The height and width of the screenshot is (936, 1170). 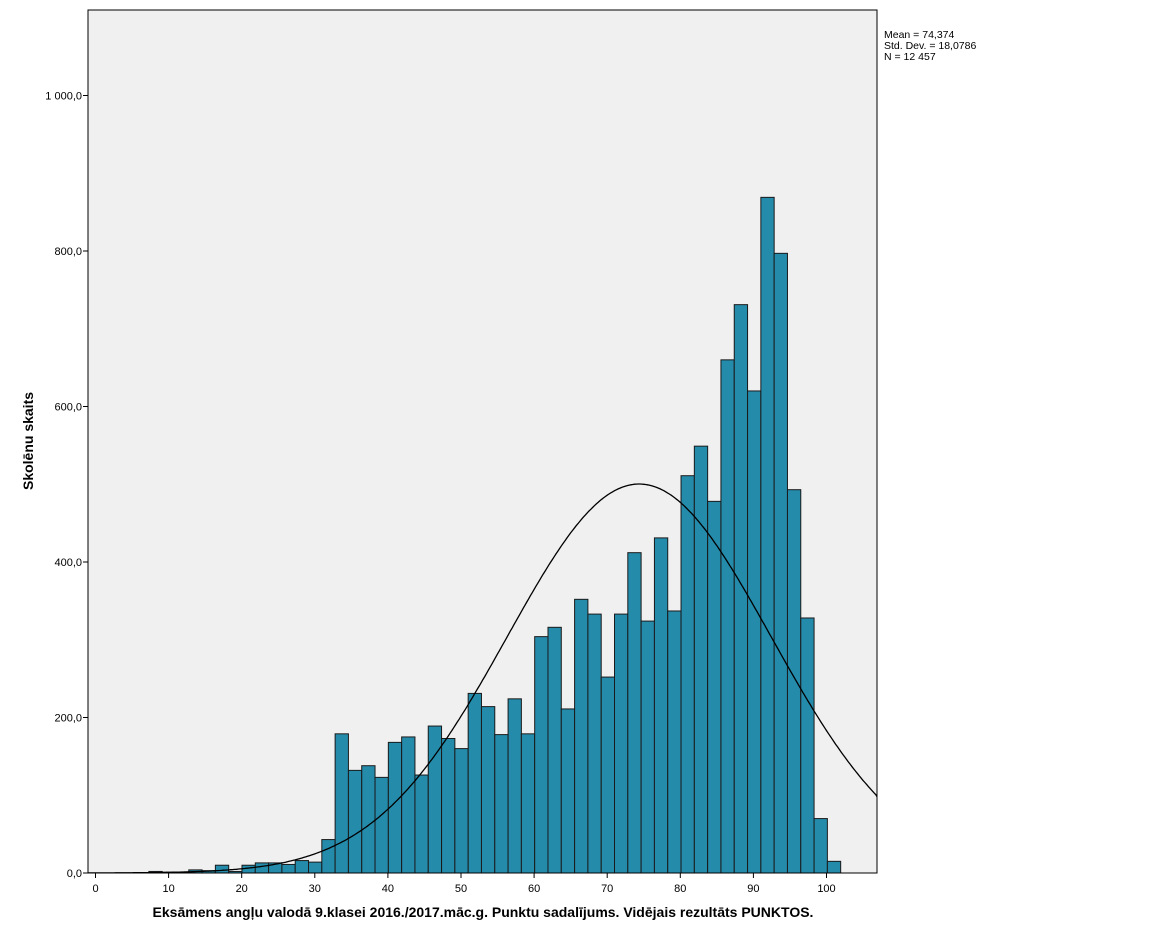 I want to click on y-tick-label: 1 000,0, so click(x=63, y=97).